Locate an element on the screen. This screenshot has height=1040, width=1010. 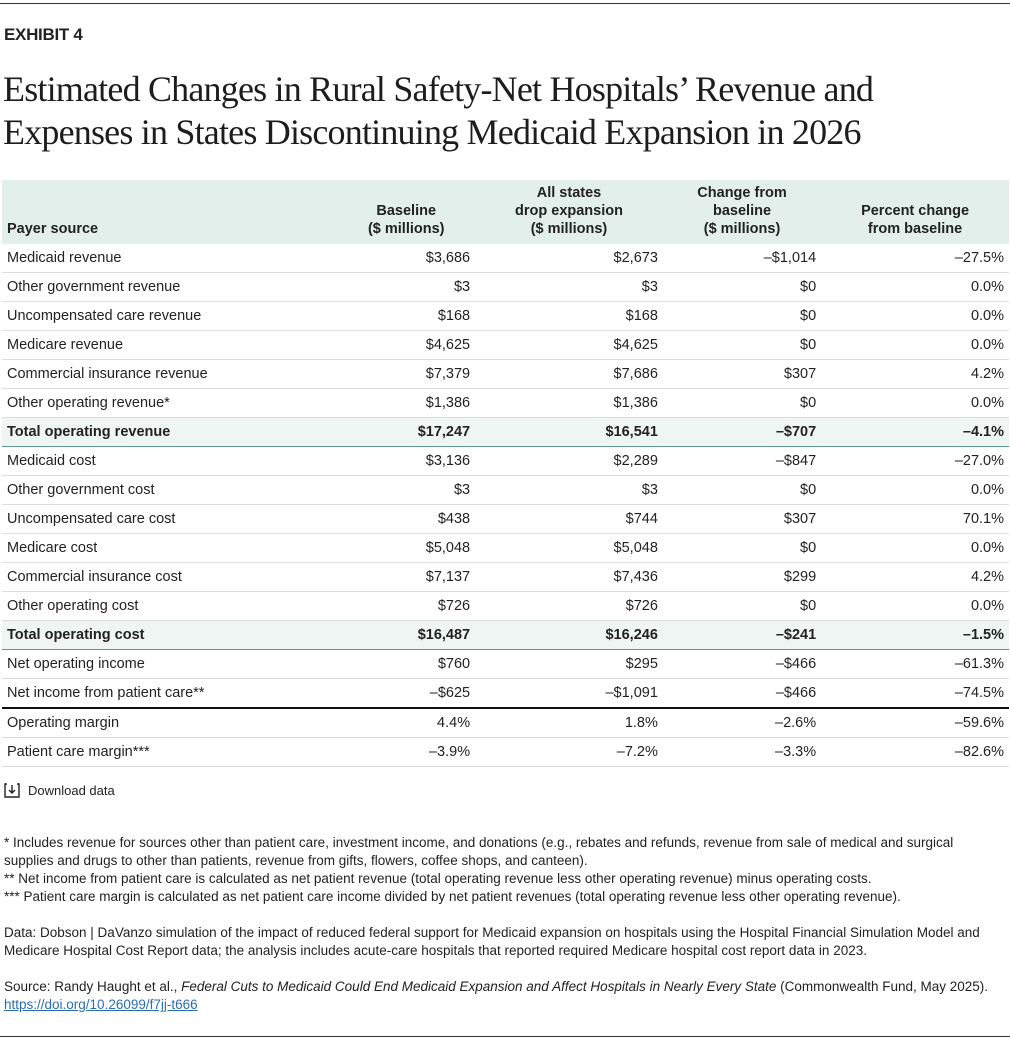
cell-value: 1.8% is located at coordinates (569, 722).